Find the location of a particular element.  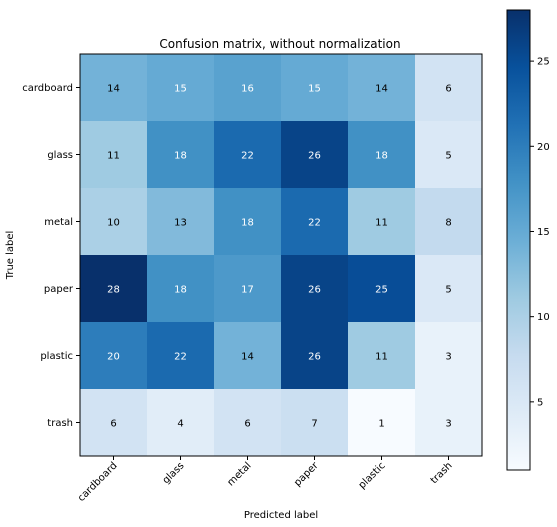

y-tick-label: glass is located at coordinates (60, 155).